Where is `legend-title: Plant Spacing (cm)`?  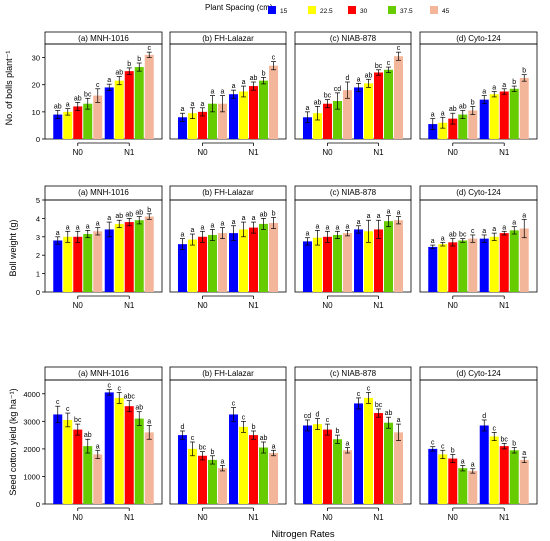 legend-title: Plant Spacing (cm) is located at coordinates (239, 7).